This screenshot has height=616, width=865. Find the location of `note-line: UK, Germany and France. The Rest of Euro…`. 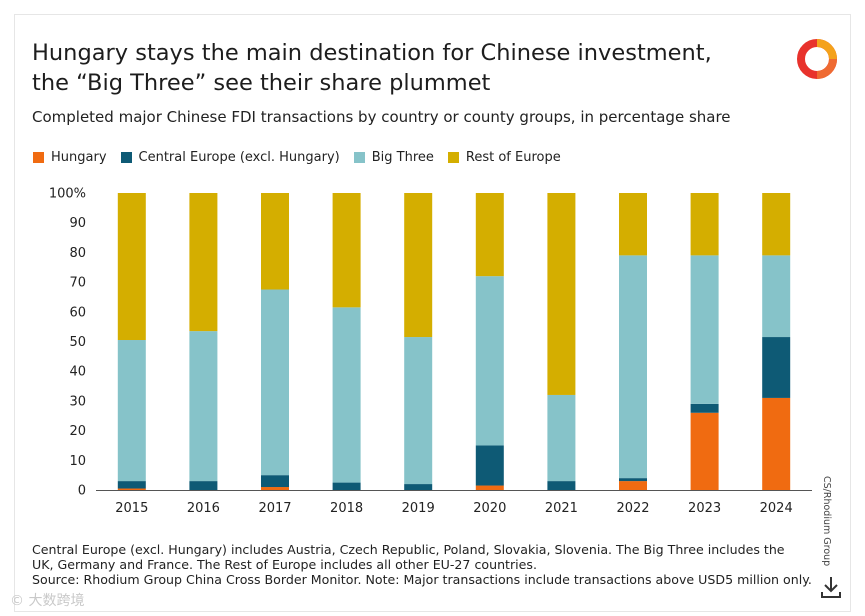

note-line: UK, Germany and France. The Rest of Euro… is located at coordinates (284, 564).